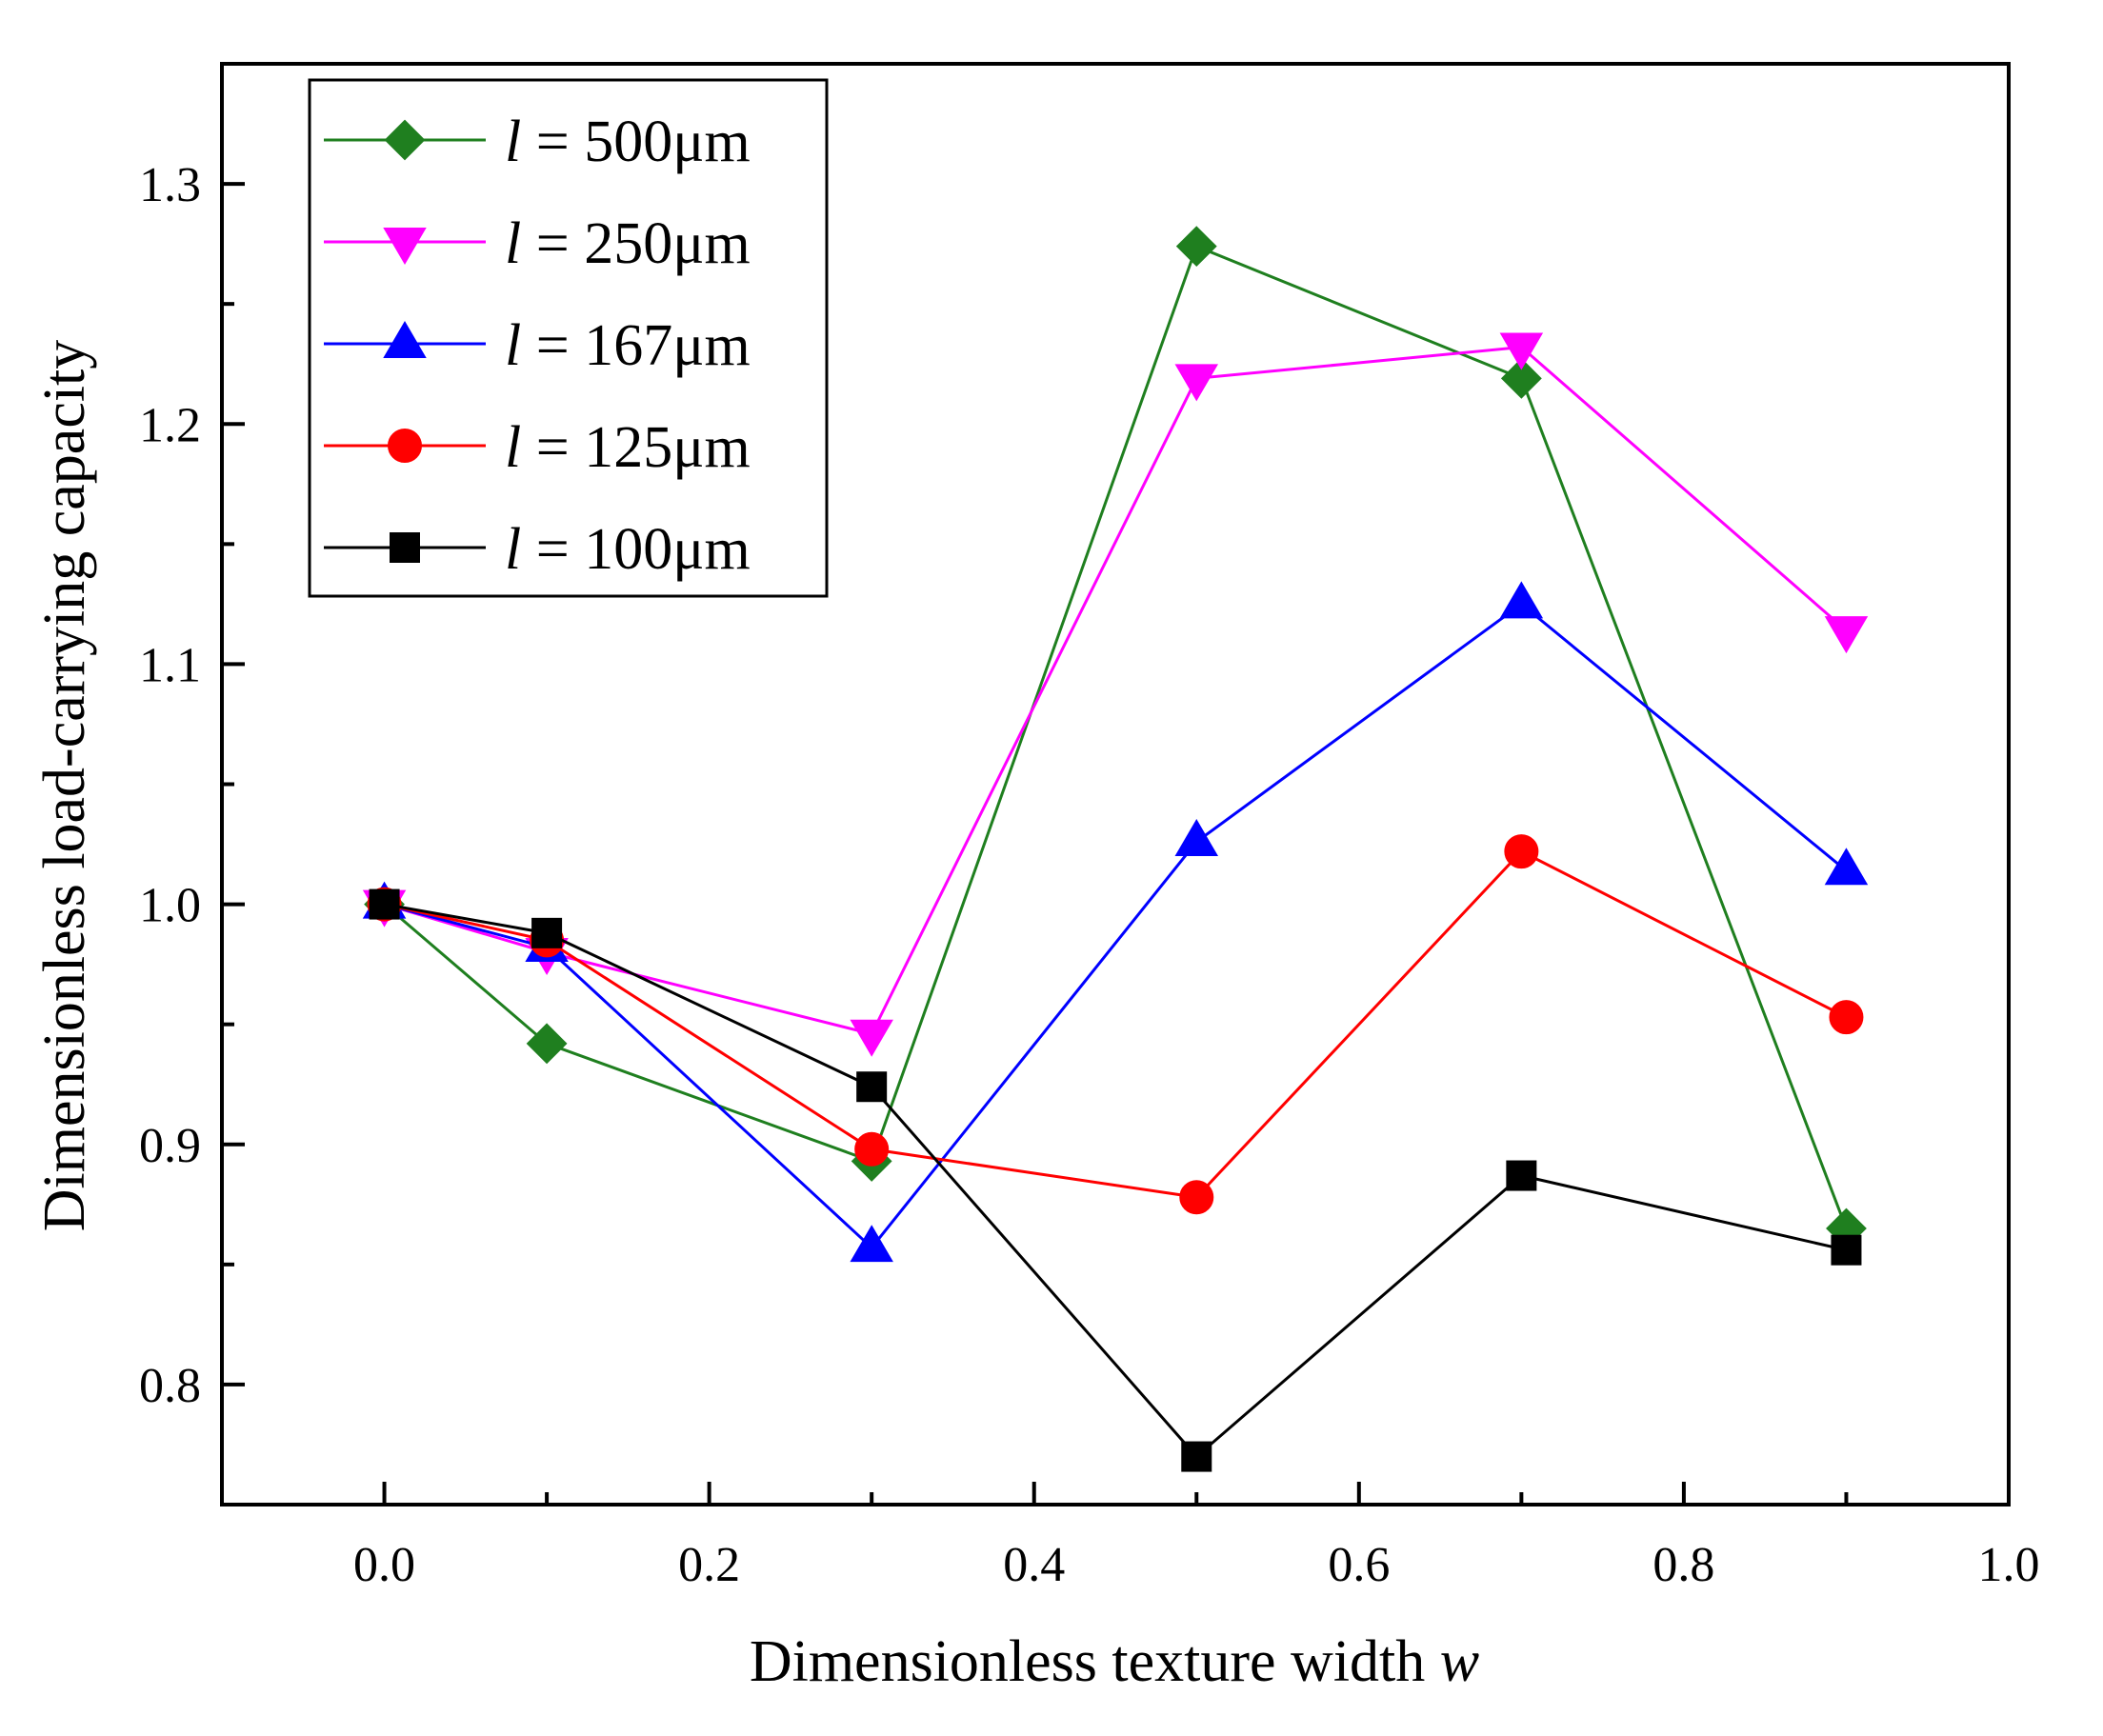 This screenshot has width=2103, height=1736. What do you see at coordinates (635, 549) in the screenshot?
I see `legend-value: = 100μm` at bounding box center [635, 549].